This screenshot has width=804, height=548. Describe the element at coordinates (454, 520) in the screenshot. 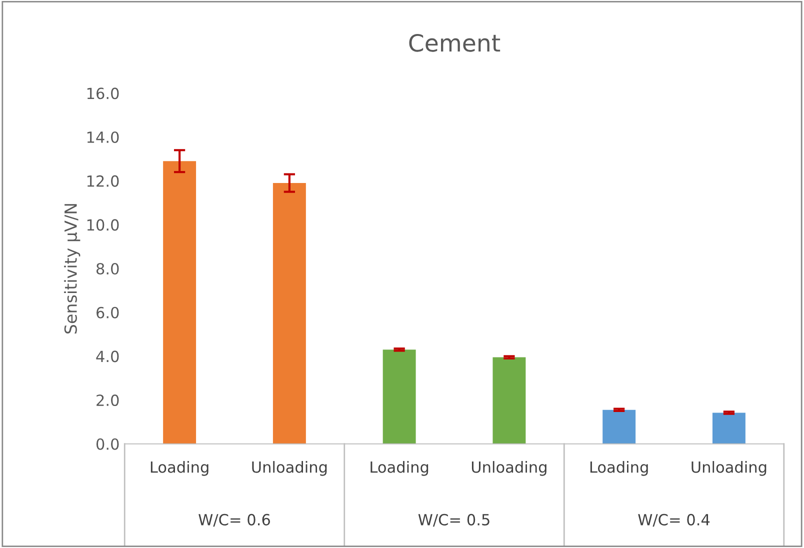

I see `text: W/C= 0.5` at that location.